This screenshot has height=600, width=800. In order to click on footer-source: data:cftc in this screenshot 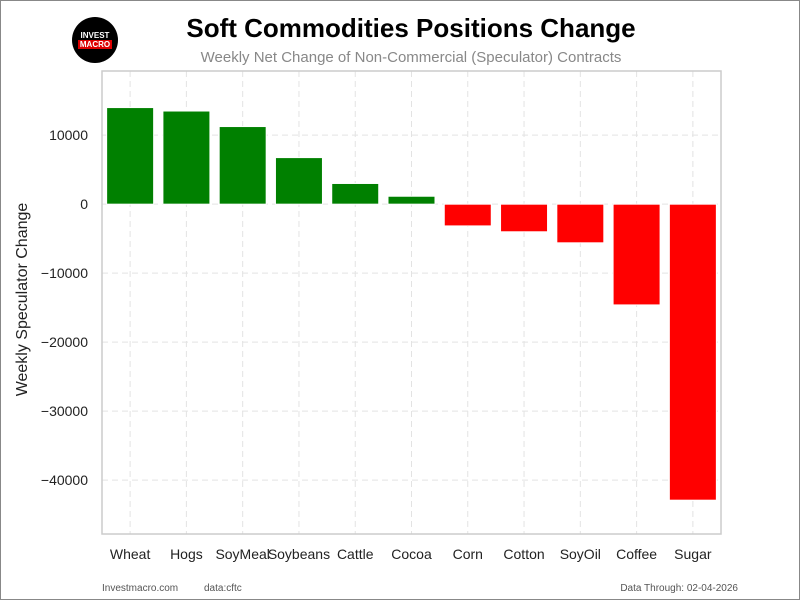, I will do `click(223, 588)`.